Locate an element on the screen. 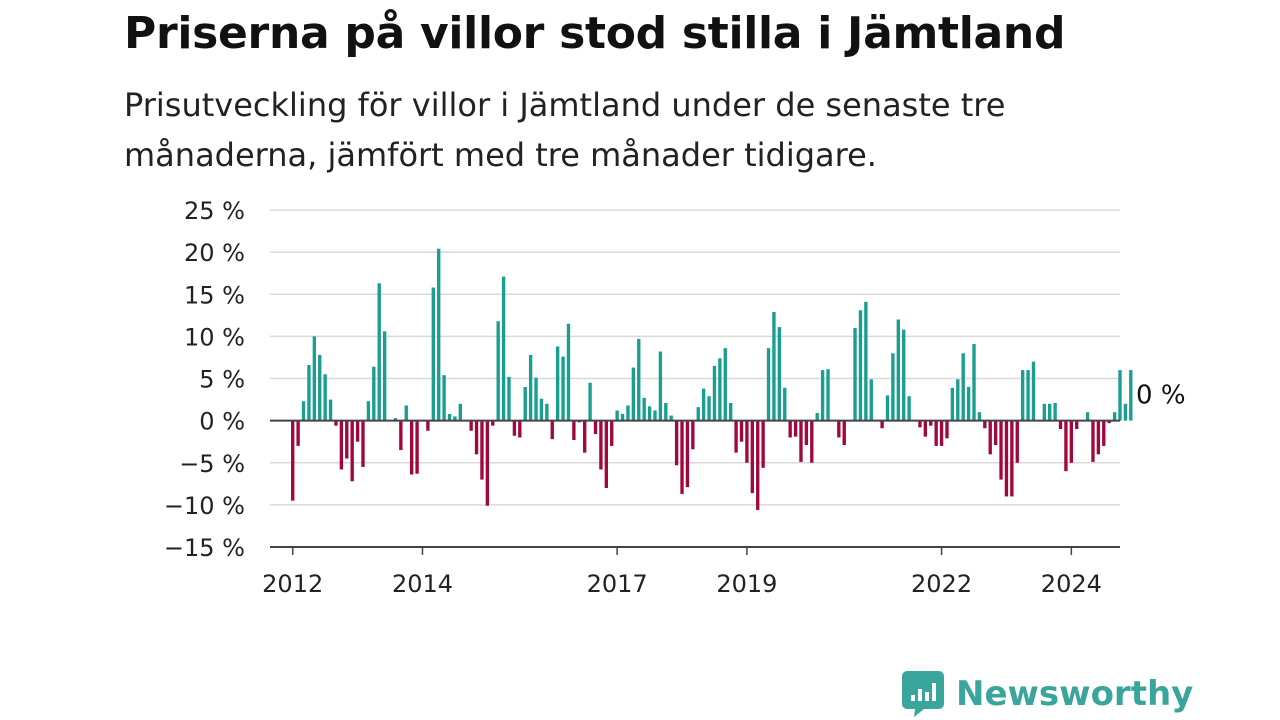 This screenshot has height=720, width=1280. x-tick-label: 2014 is located at coordinates (422, 584).